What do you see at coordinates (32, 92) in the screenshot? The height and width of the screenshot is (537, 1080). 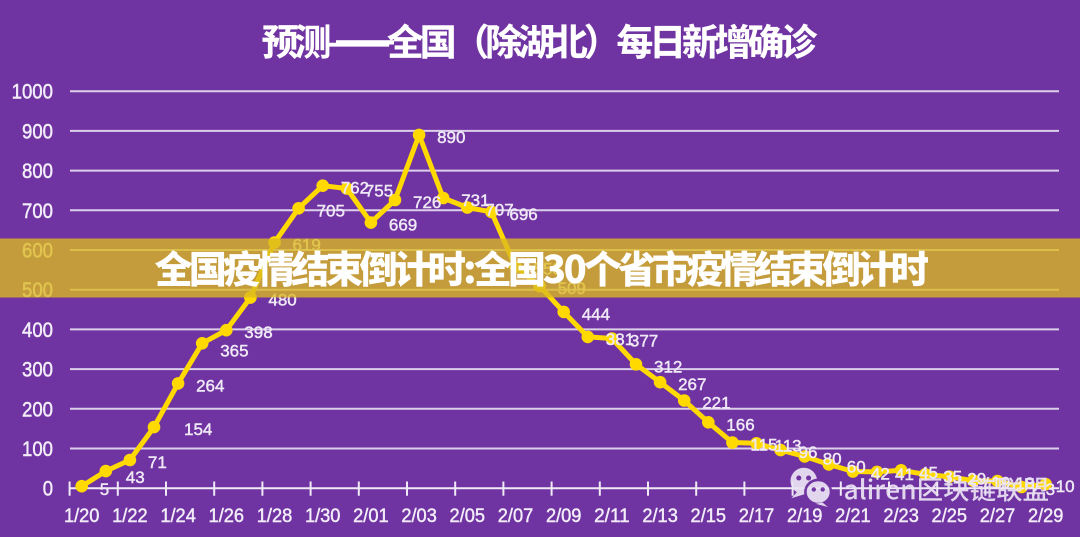 I see `svg-text: 1000` at bounding box center [32, 92].